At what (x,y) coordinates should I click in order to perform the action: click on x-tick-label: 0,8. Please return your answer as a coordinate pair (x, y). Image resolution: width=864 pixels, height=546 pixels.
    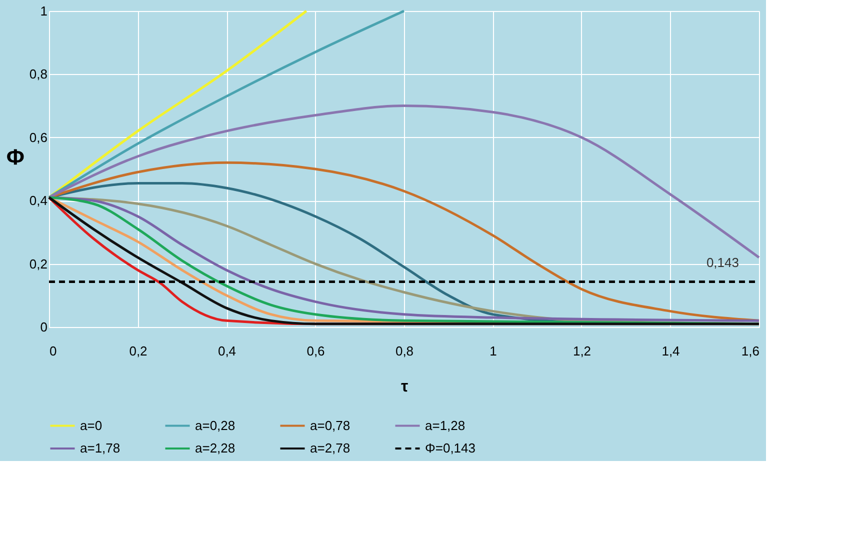
    Looking at the image, I should click on (404, 351).